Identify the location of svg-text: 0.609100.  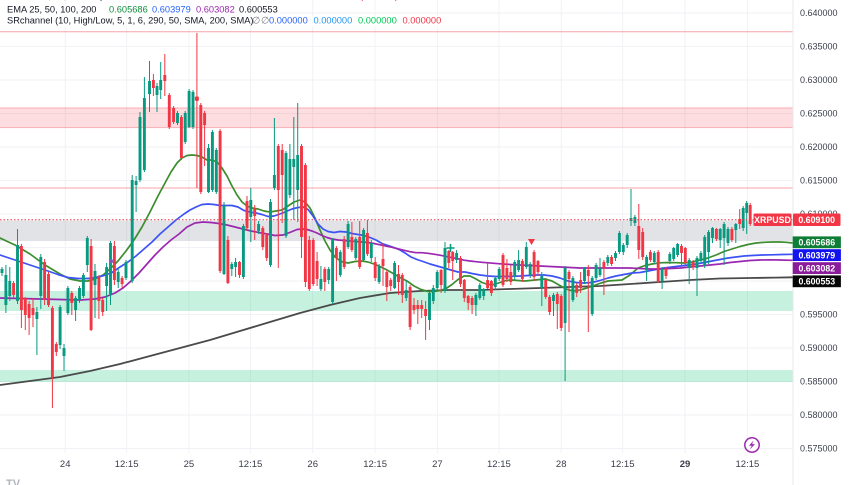
(816, 220).